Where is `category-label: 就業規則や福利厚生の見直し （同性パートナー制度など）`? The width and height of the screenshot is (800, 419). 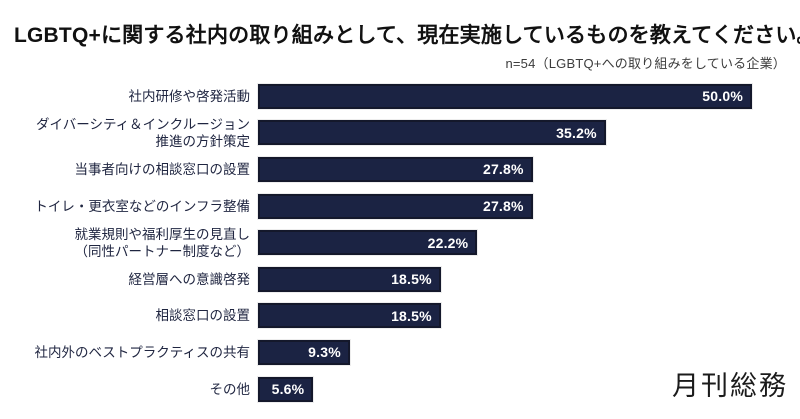 category-label: 就業規則や福利厚生の見直し （同性パートナー制度など） is located at coordinates (162, 242).